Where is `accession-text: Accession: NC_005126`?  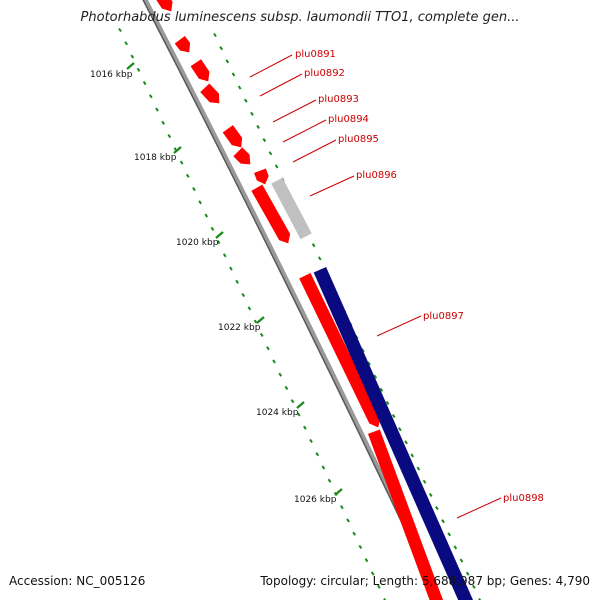
accession-text: Accession: NC_005126 is located at coordinates (77, 581).